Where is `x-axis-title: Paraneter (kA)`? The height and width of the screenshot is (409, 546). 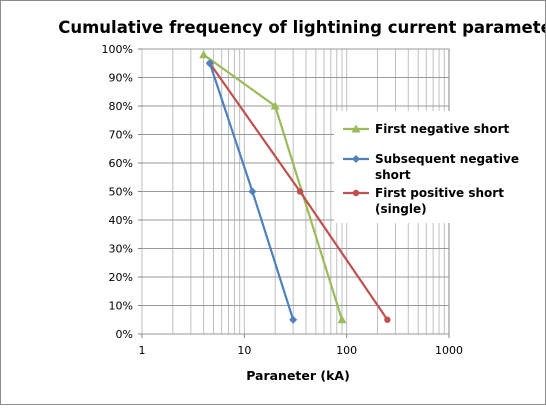 x-axis-title: Paraneter (kA) is located at coordinates (298, 375).